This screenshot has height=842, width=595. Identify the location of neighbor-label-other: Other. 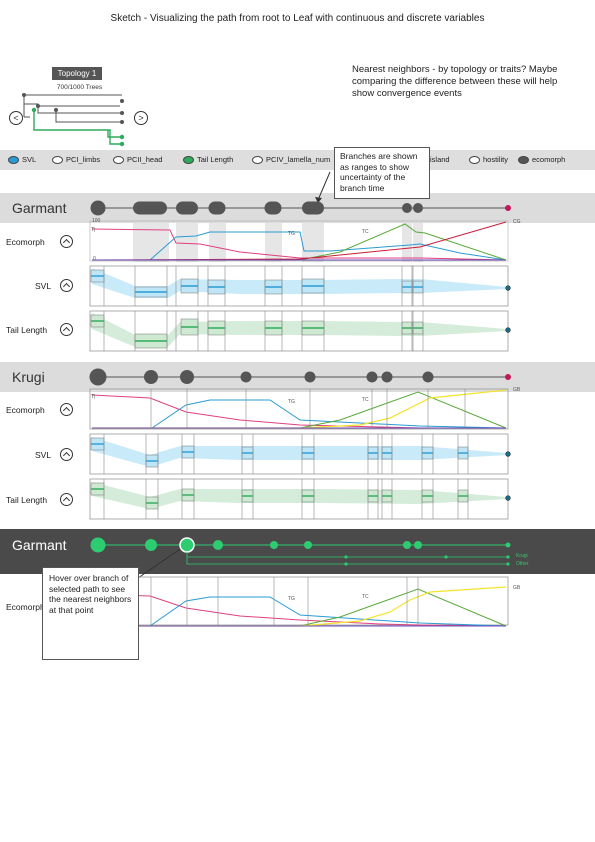
(522, 564).